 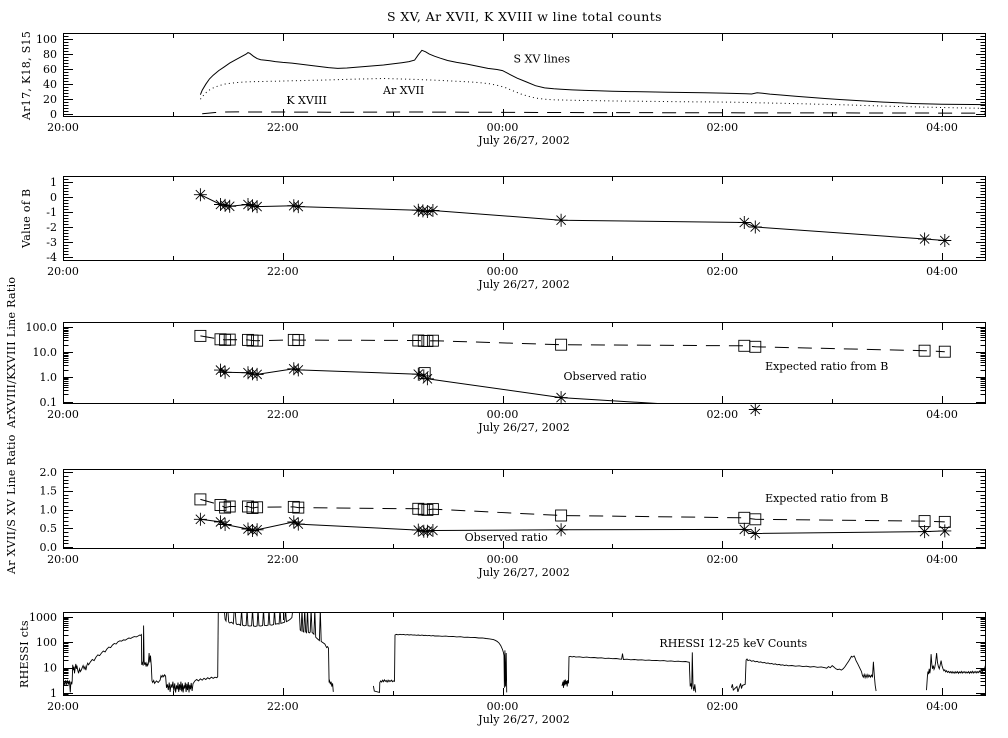 I want to click on annotation-k-xviii: K XVIII, so click(x=306, y=100).